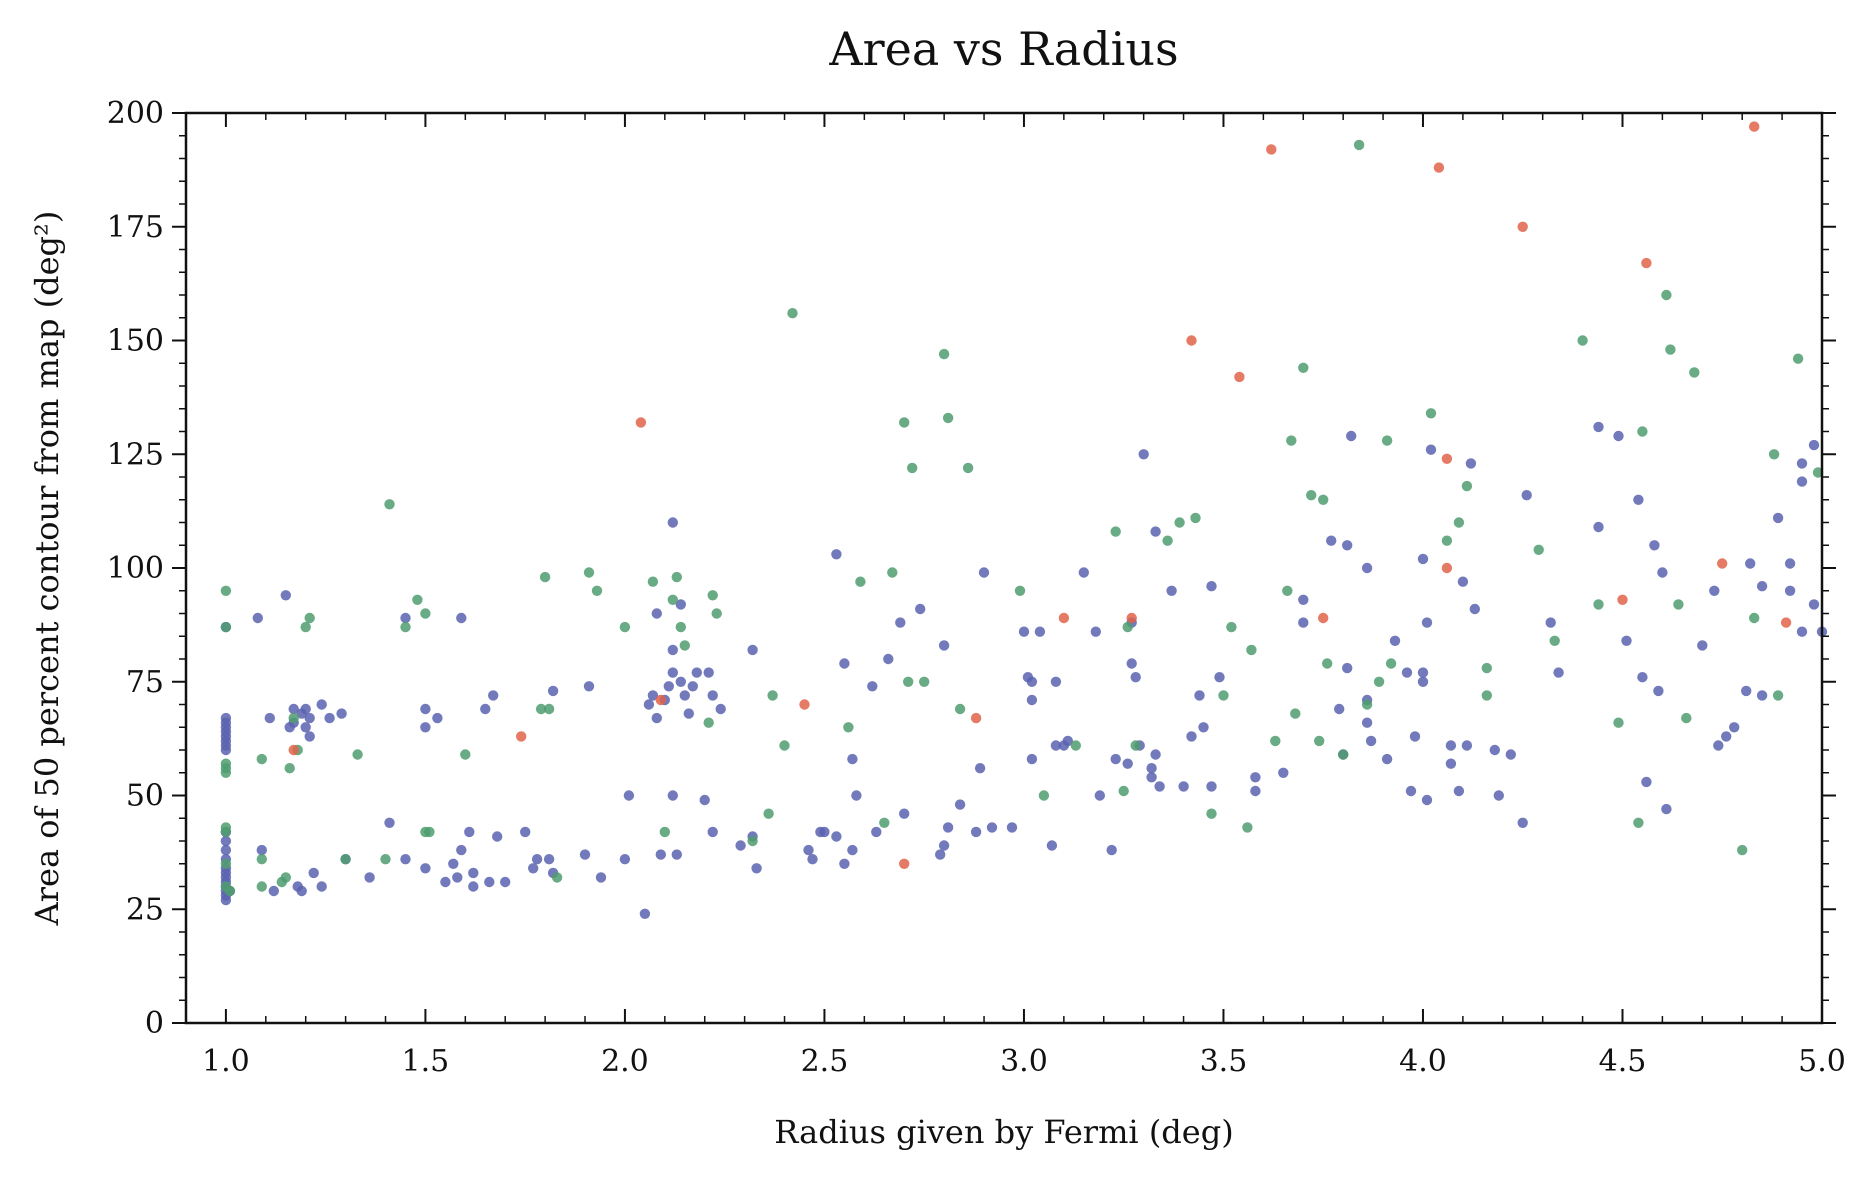 The width and height of the screenshot is (1869, 1178). I want to click on x-tick-label: 4.0, so click(1423, 1061).